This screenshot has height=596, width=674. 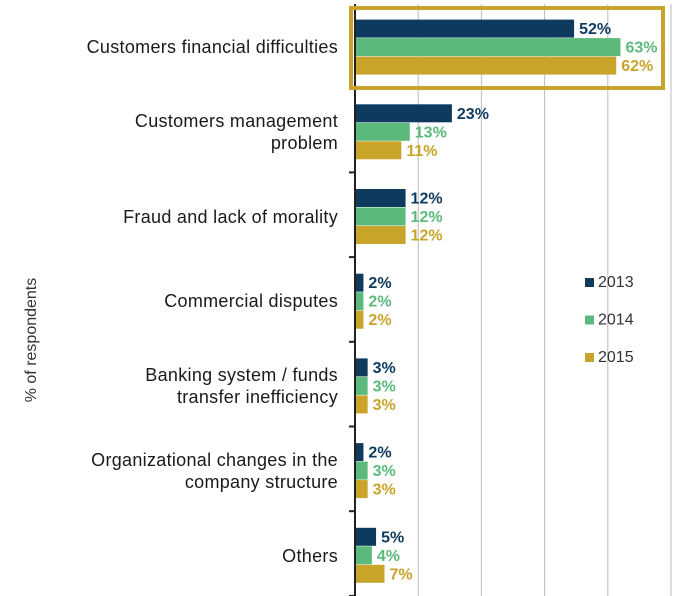 What do you see at coordinates (641, 48) in the screenshot?
I see `value-label: 63%` at bounding box center [641, 48].